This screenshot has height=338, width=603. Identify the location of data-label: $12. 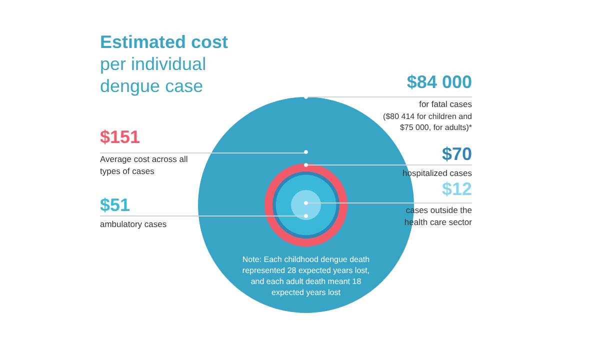
(457, 189).